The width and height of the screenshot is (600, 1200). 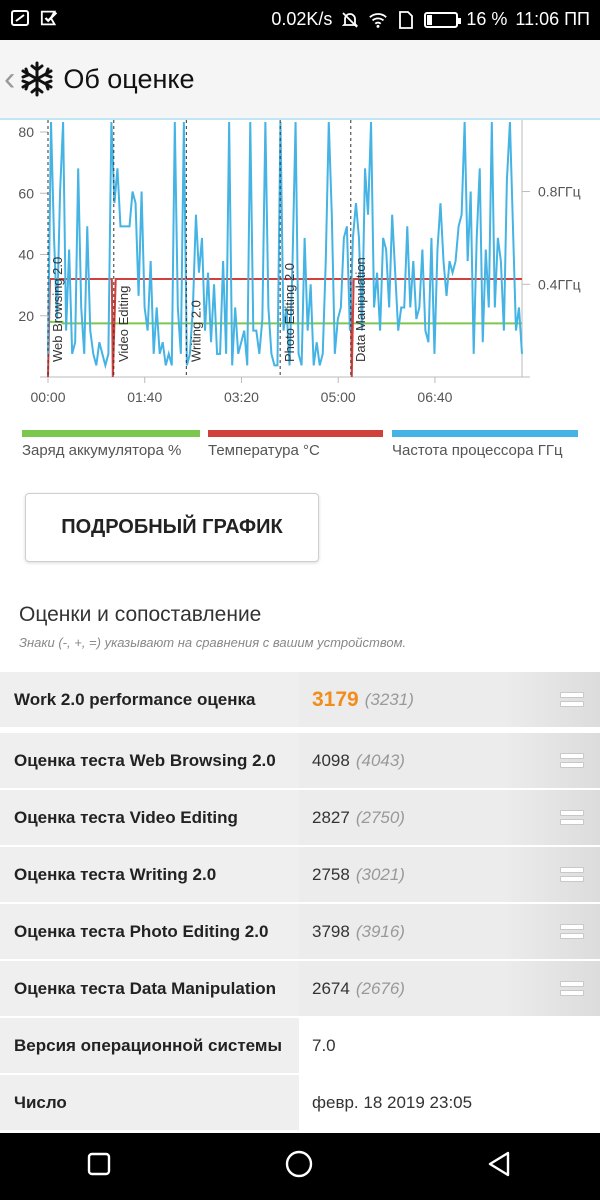 What do you see at coordinates (338, 397) in the screenshot?
I see `x-tick-label: 05:00` at bounding box center [338, 397].